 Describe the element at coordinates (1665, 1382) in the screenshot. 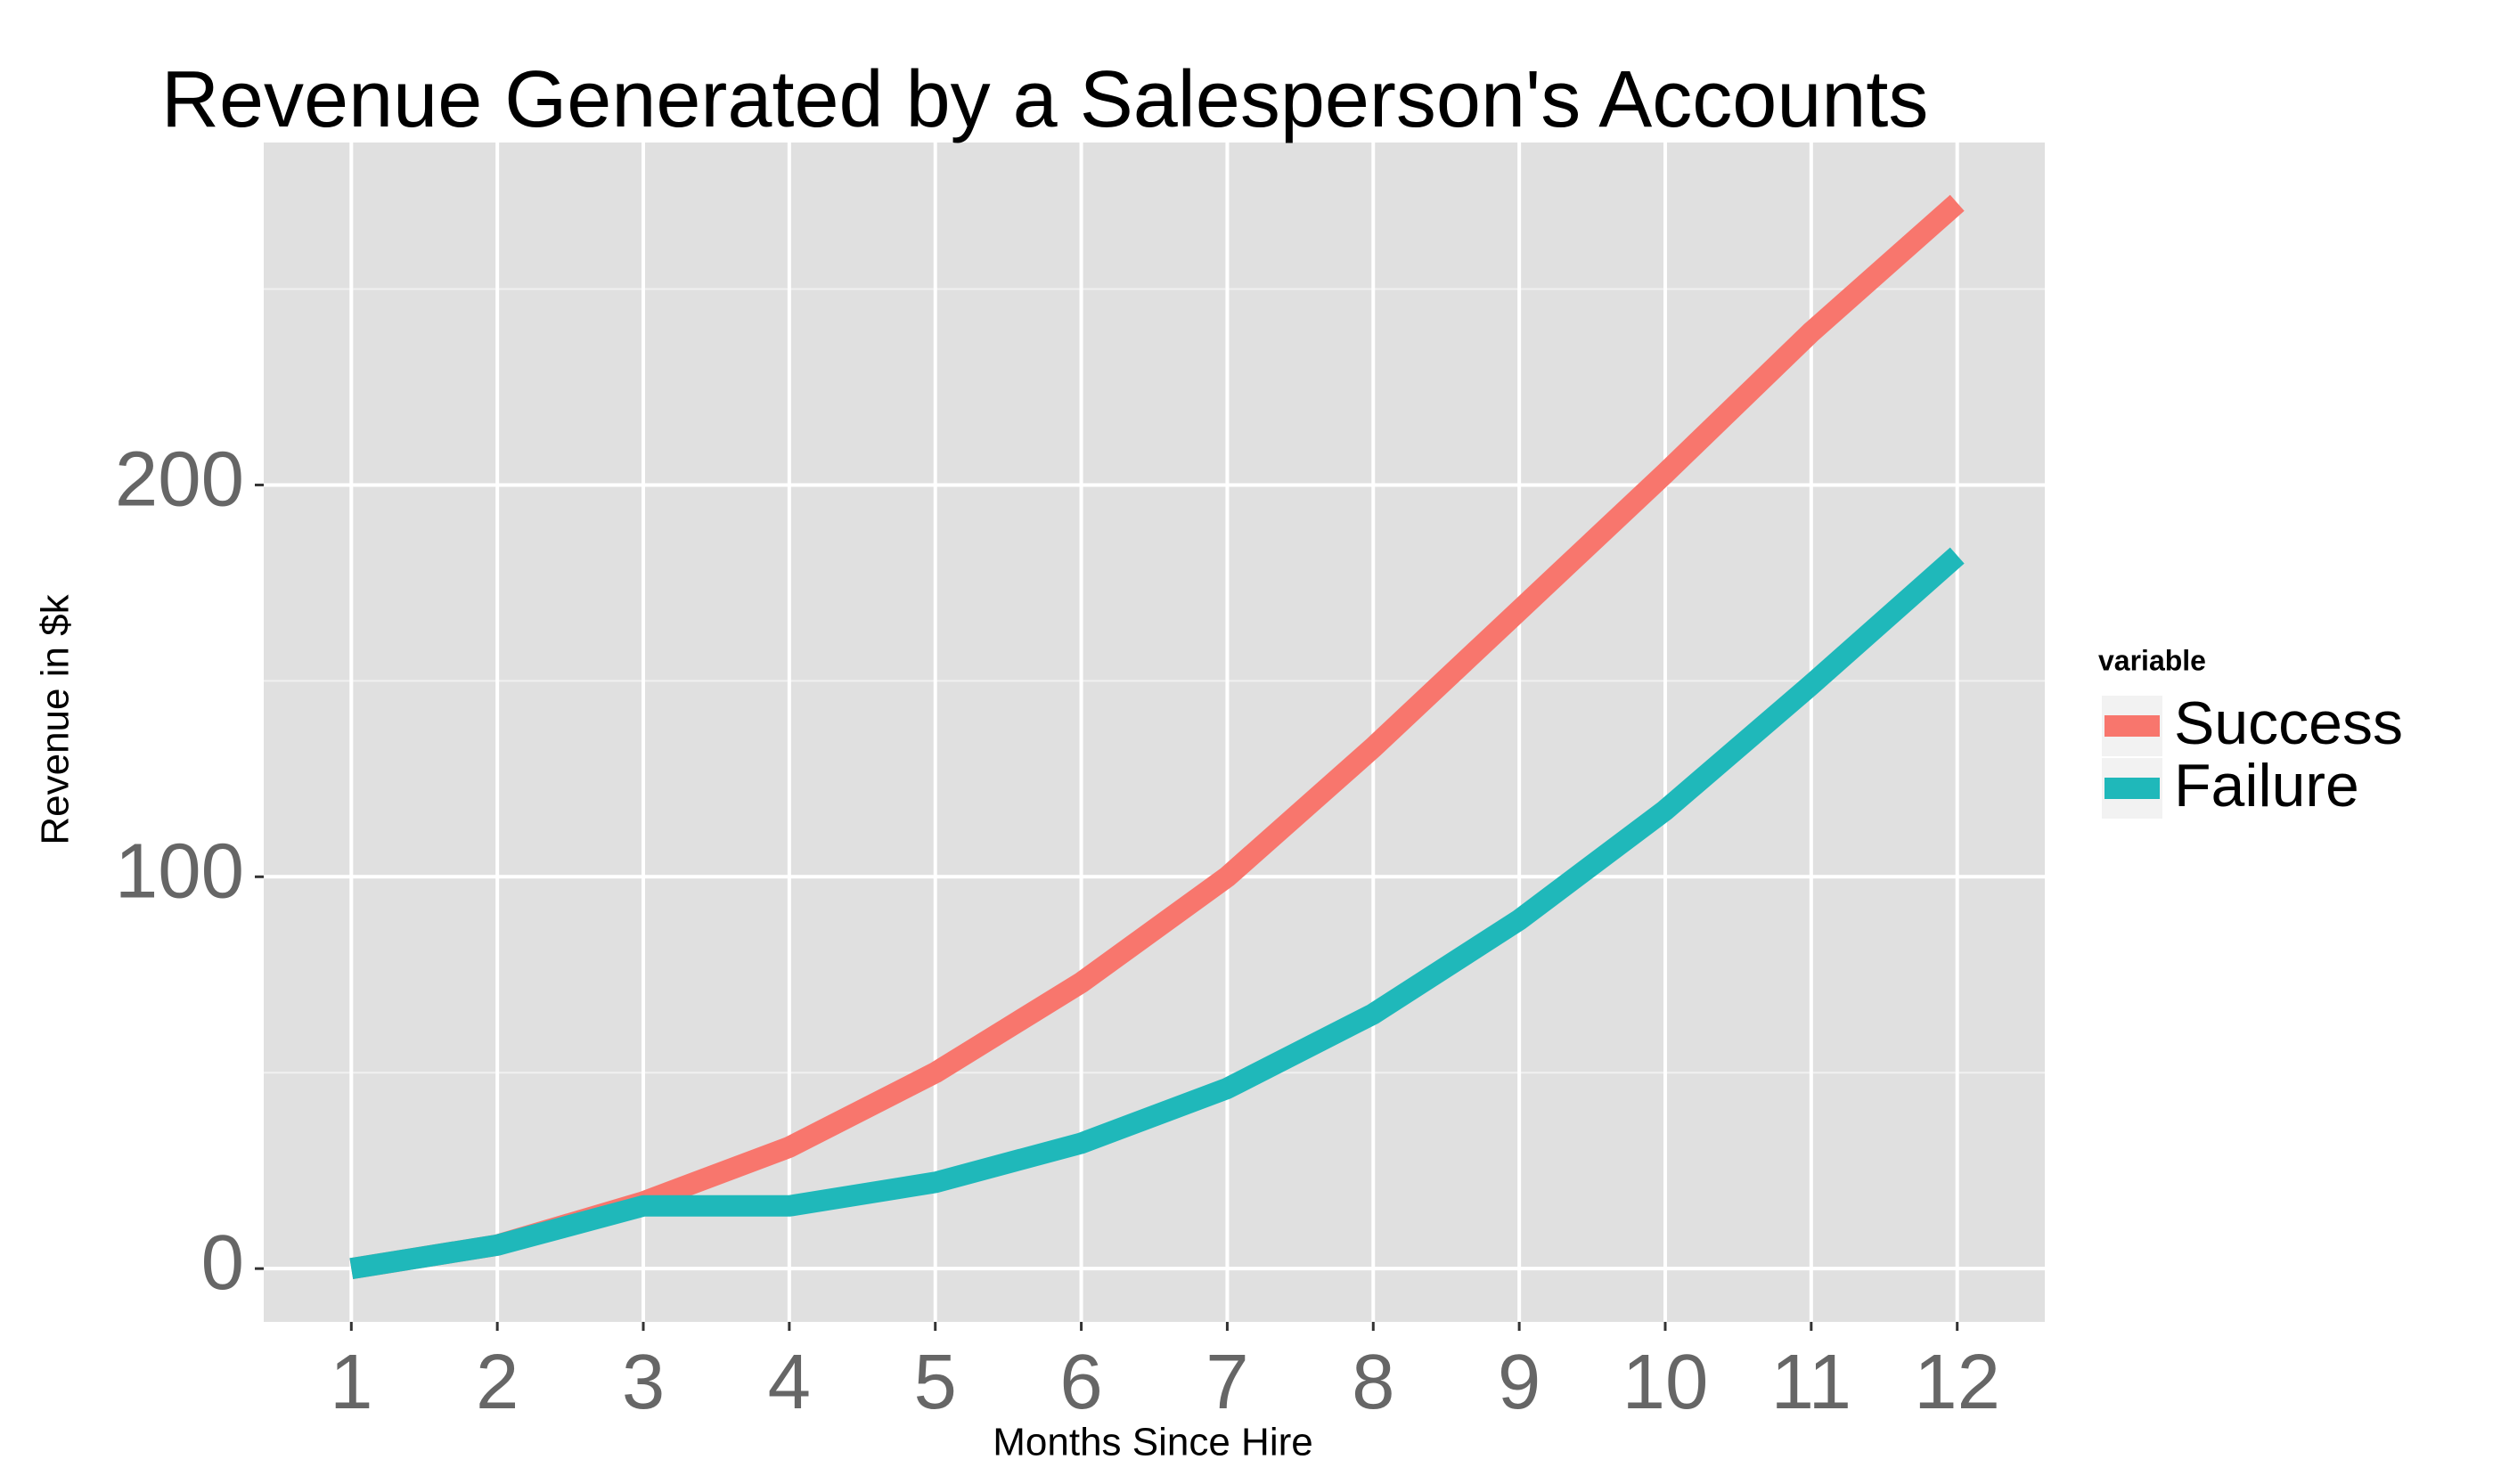

I see `x-tick-label: 10` at that location.